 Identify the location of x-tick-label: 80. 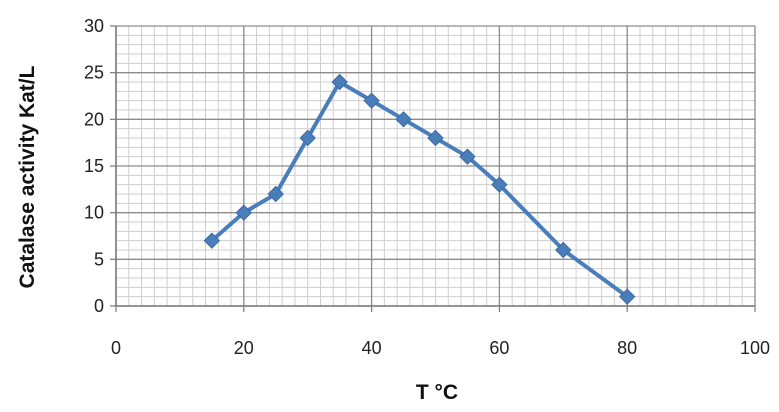
(627, 348).